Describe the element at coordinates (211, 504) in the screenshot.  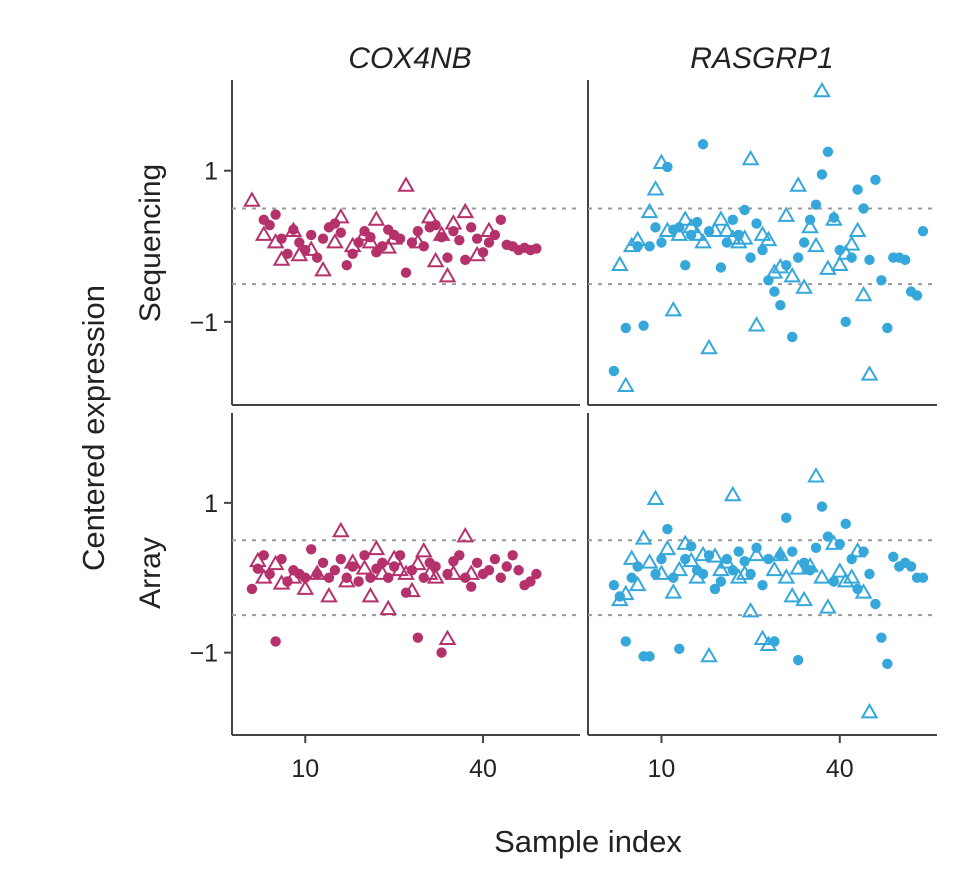
I see `y-tick-label: 1` at that location.